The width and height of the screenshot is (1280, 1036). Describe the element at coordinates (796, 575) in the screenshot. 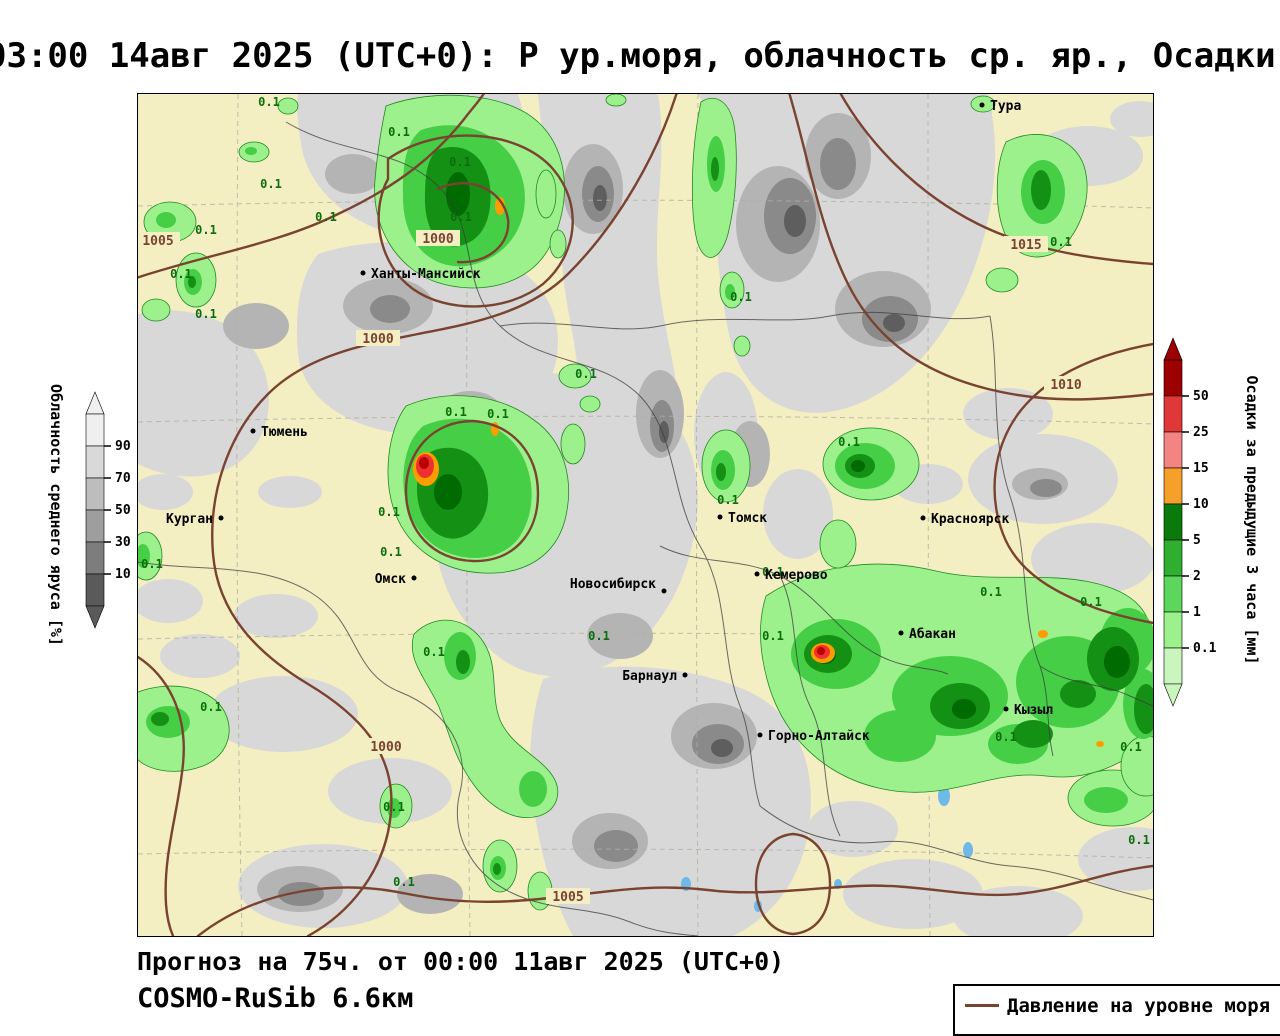

I see `city-label: Кемерово` at that location.